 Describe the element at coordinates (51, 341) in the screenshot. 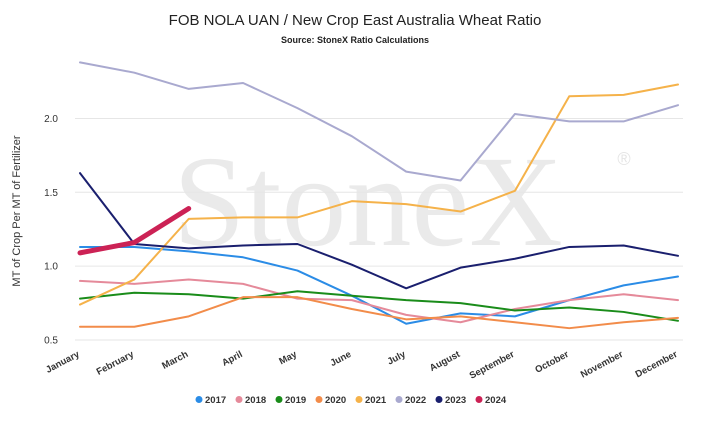

I see `y-tick-label: 0.5` at that location.